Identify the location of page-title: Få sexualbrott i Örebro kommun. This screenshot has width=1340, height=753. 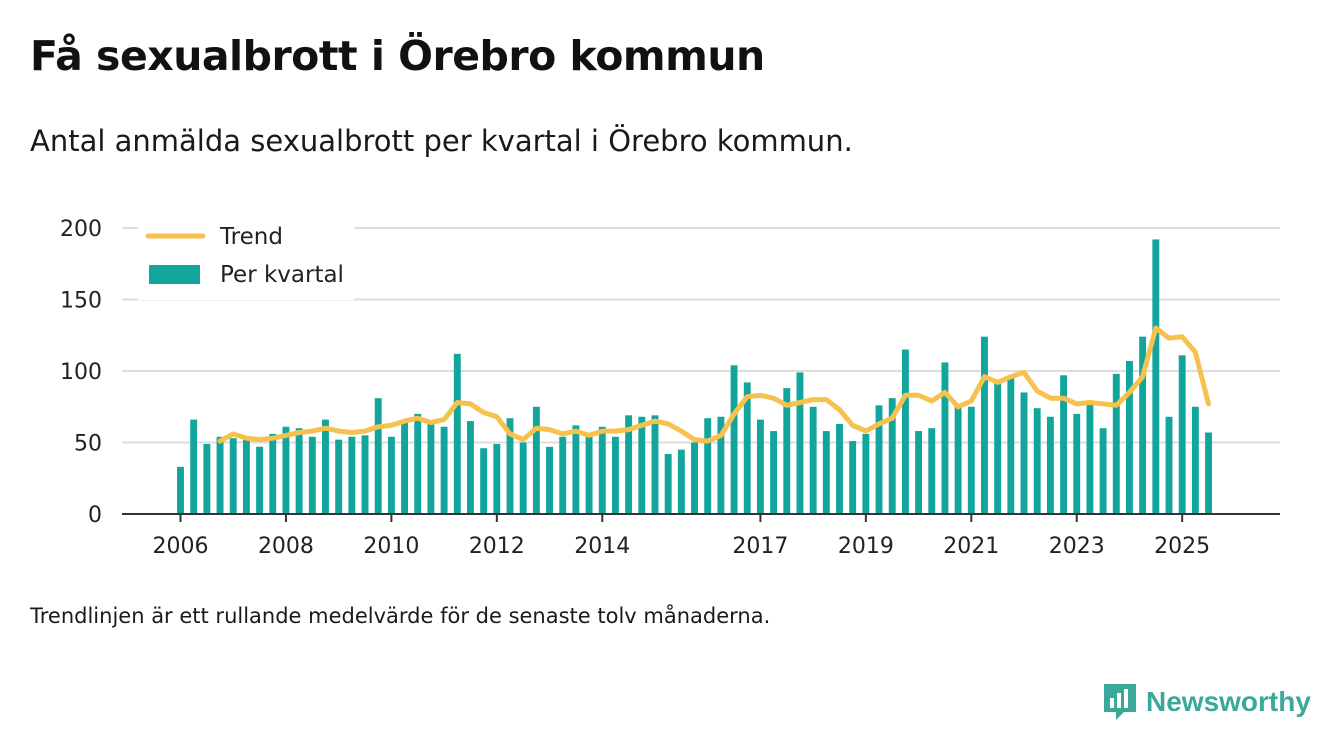
(397, 56).